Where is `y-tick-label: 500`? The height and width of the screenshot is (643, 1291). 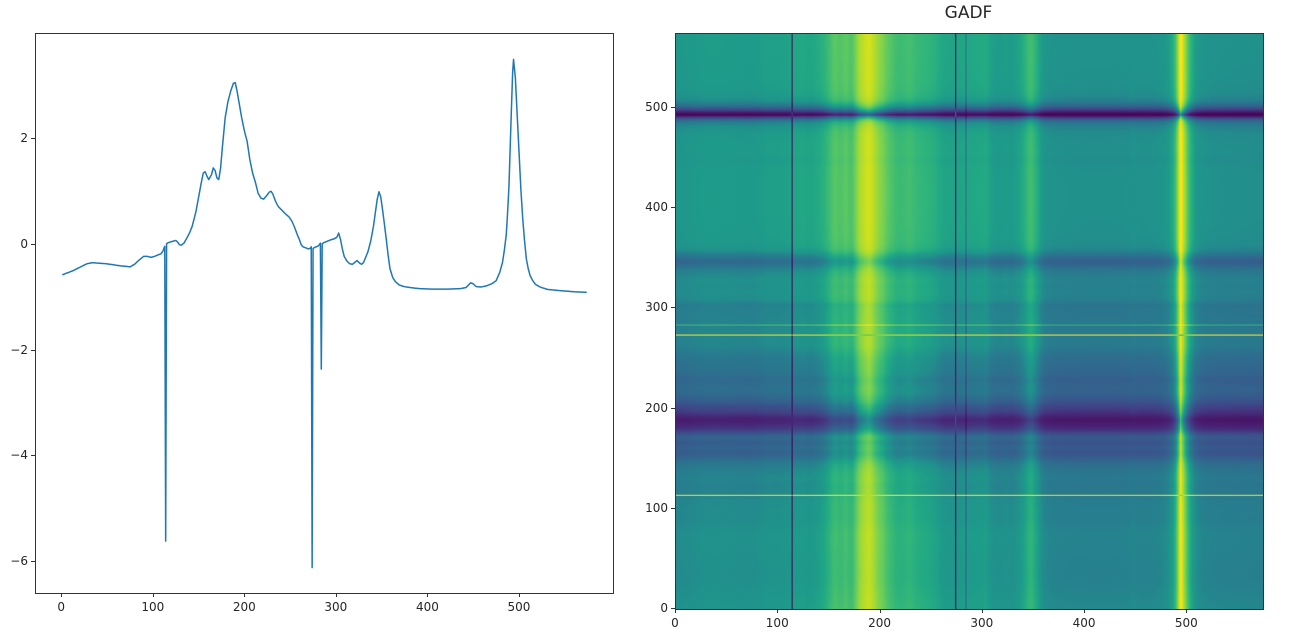 y-tick-label: 500 is located at coordinates (656, 107).